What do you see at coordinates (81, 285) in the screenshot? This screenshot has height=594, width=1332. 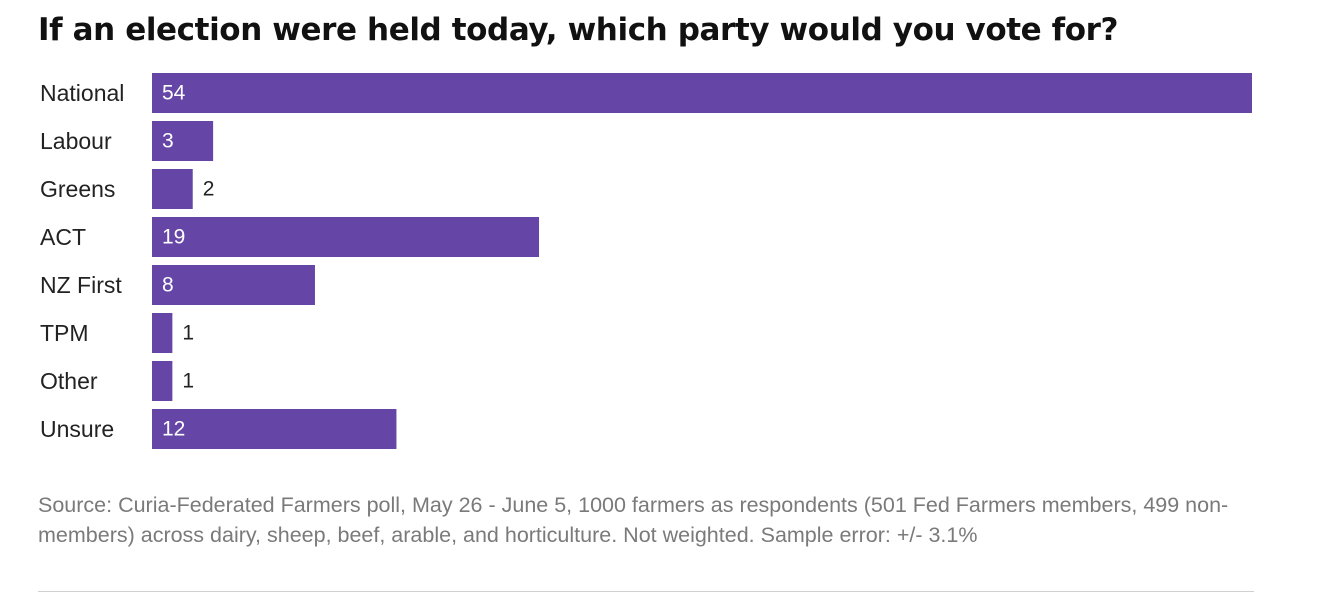 I see `category-label: NZ First` at bounding box center [81, 285].